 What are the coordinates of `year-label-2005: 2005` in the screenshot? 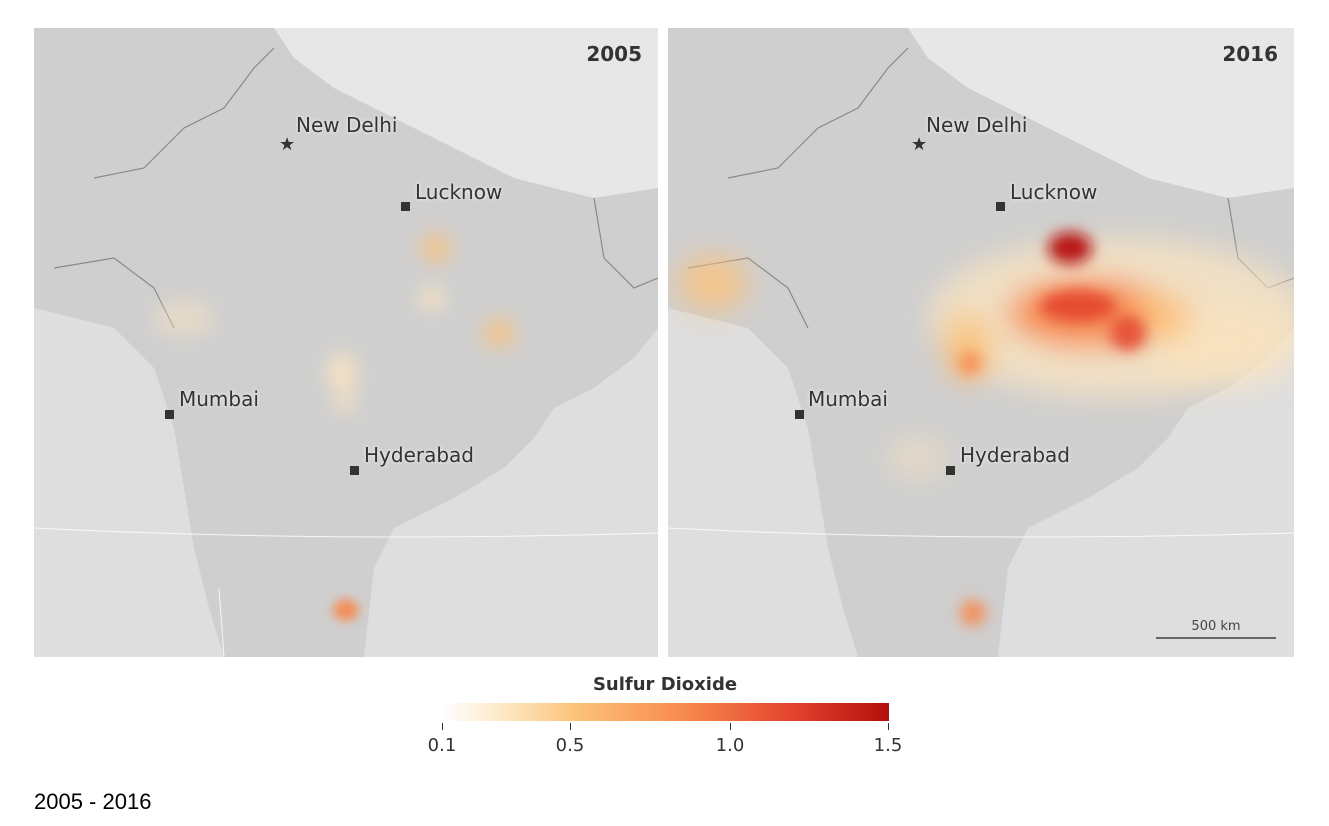 It's located at (614, 54).